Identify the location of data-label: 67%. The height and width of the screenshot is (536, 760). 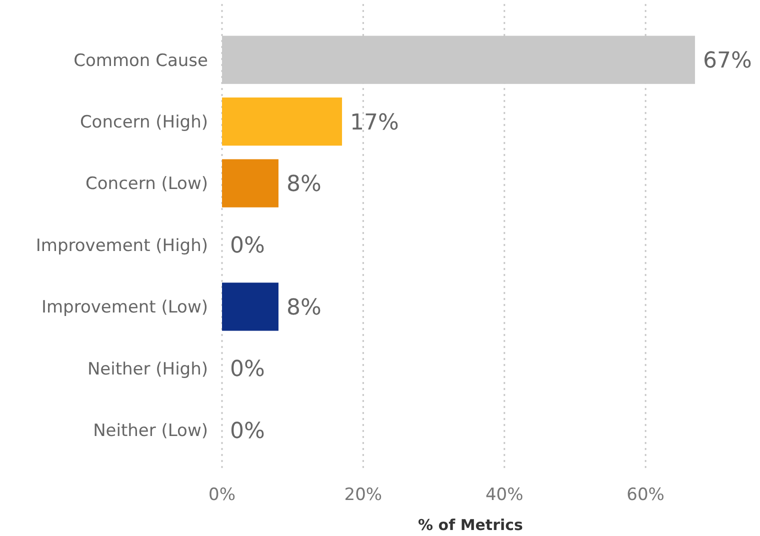
(727, 61).